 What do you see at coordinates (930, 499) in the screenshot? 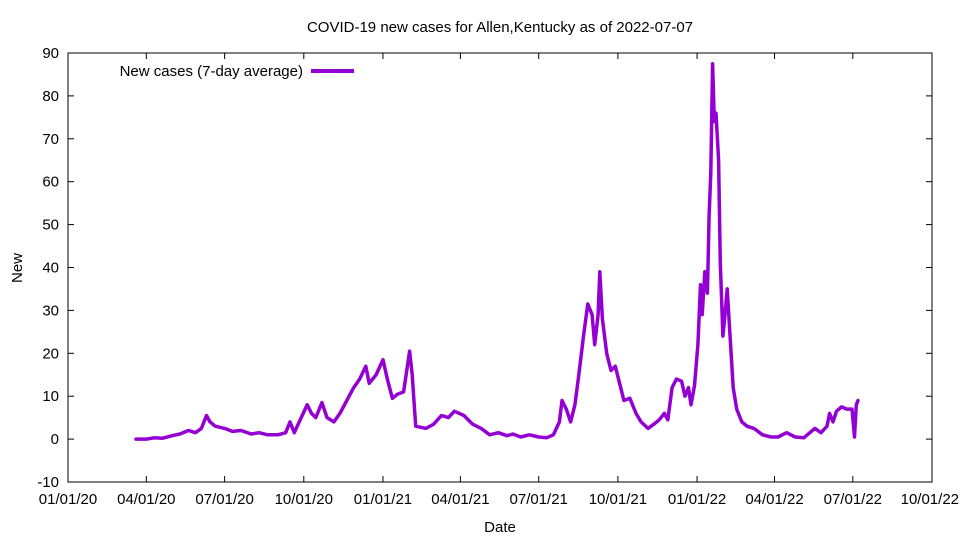
I see `x-tick-label: 10/01/22` at bounding box center [930, 499].